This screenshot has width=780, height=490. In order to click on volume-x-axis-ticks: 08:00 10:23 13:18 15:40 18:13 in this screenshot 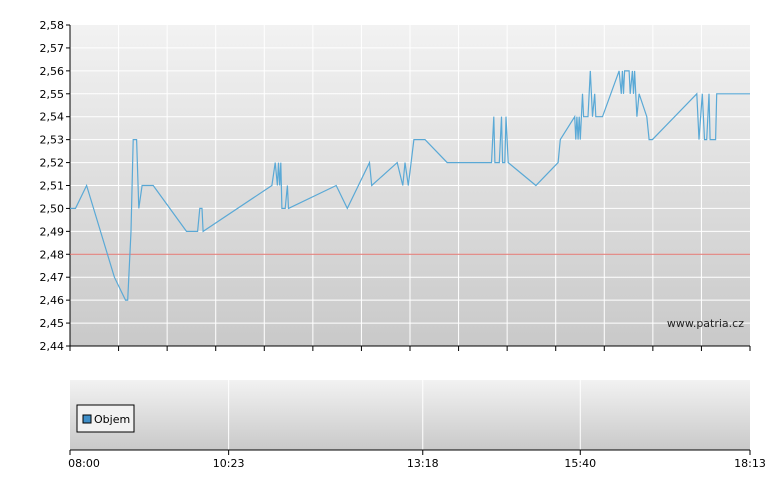, I will do `click(417, 460)`.